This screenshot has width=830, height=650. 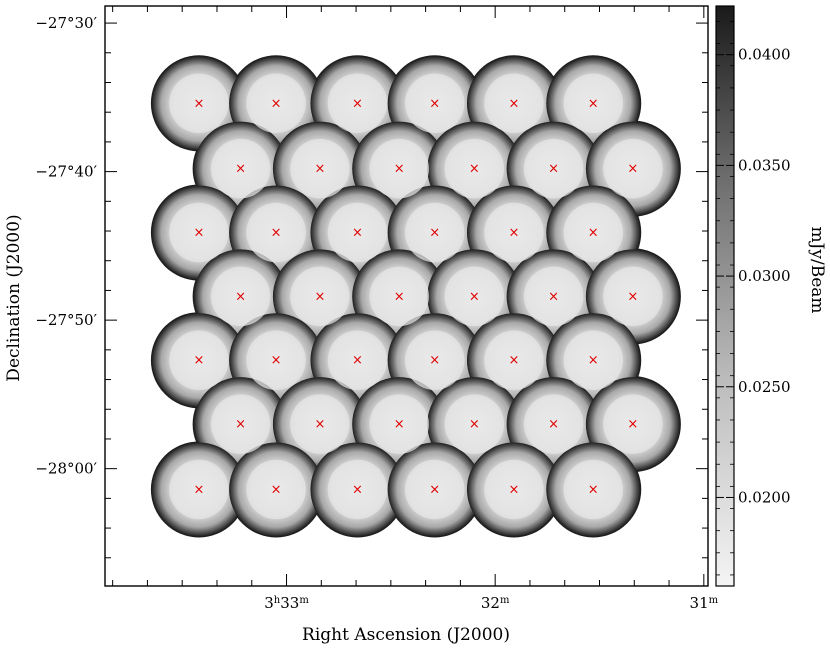 I want to click on y-tick-label: −27°30′, so click(x=66, y=23).